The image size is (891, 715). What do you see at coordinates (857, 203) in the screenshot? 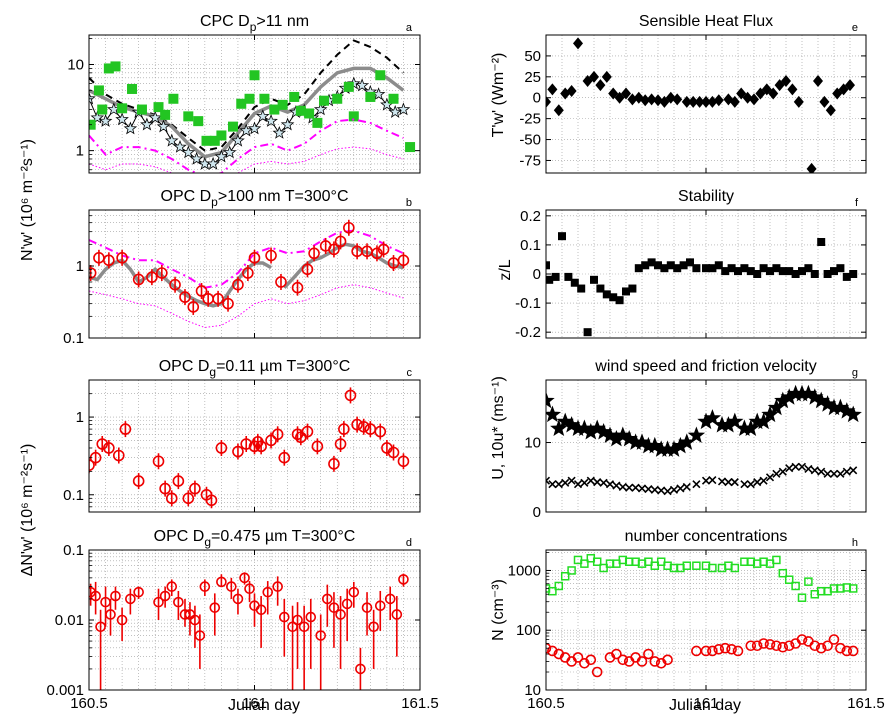
I see `panel-letter-f: f` at bounding box center [857, 203].